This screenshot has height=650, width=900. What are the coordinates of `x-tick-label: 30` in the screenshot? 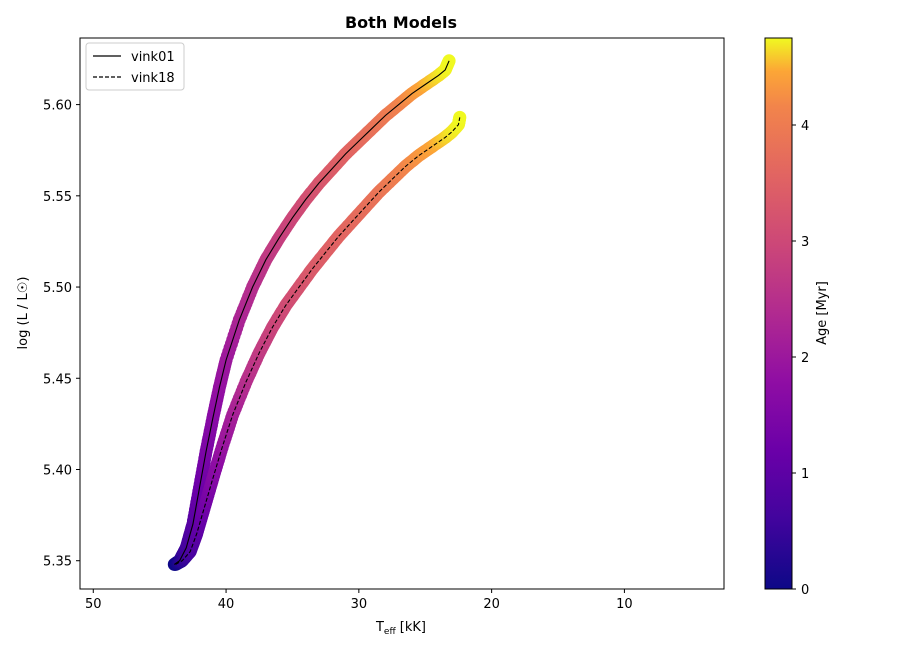 It's located at (359, 604).